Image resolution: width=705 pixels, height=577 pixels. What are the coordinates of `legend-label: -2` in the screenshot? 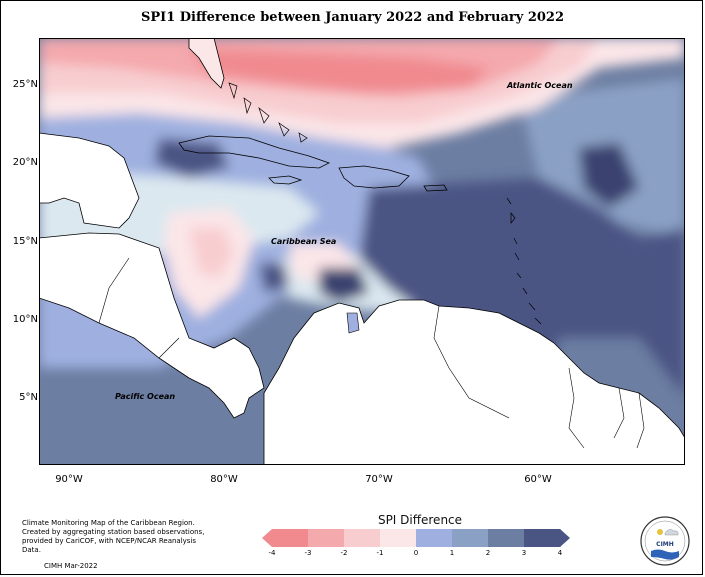 It's located at (344, 553).